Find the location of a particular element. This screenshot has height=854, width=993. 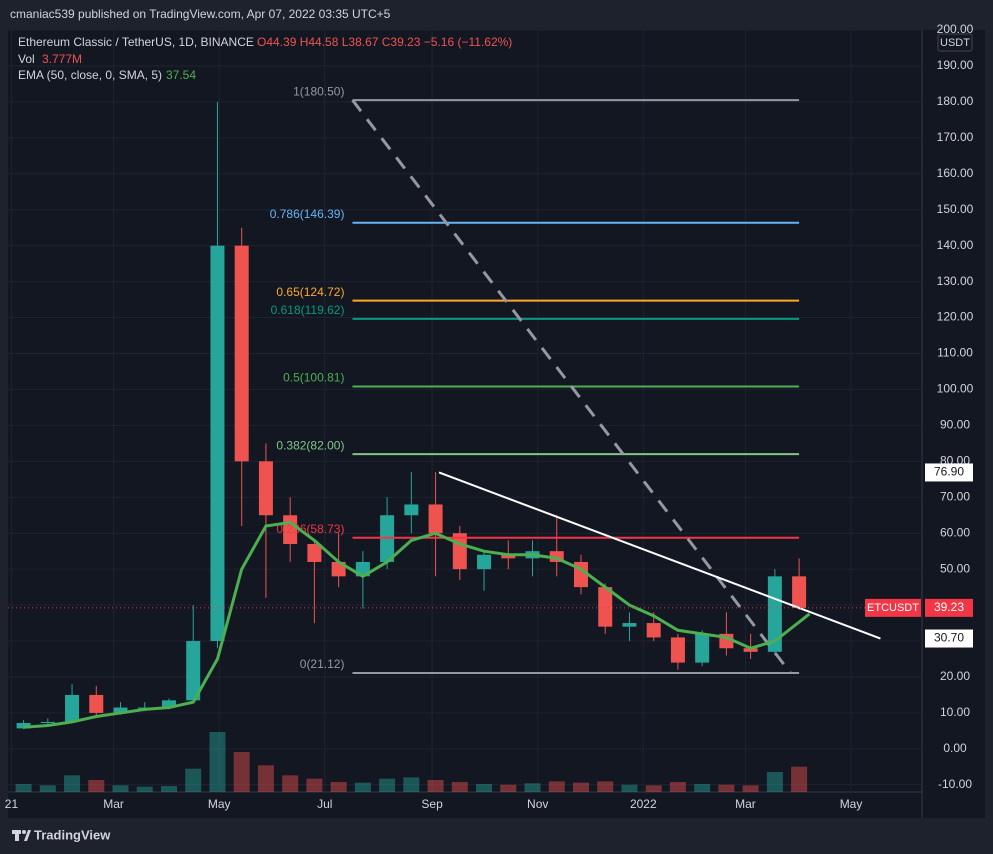

y-tick-label: 100.00 is located at coordinates (955, 389).